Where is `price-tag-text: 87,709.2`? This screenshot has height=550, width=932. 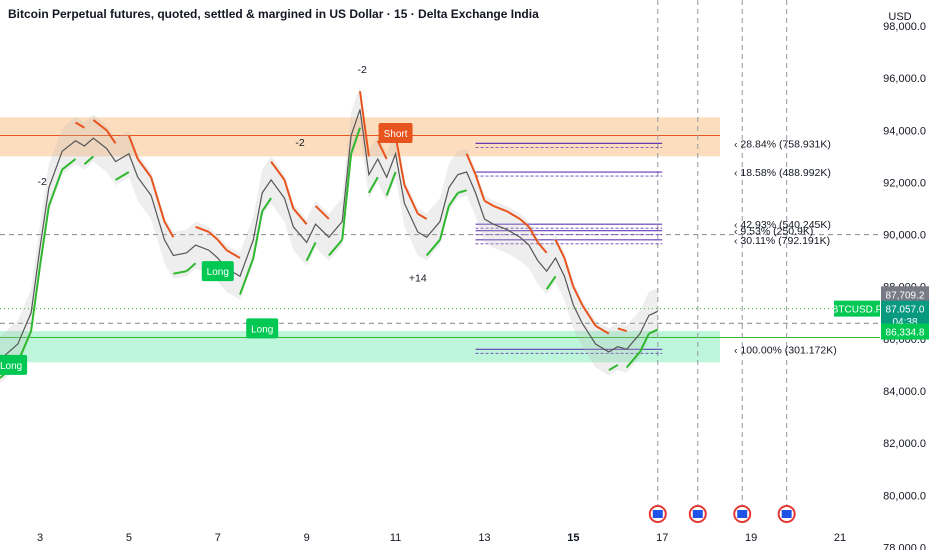
price-tag-text: 87,709.2 is located at coordinates (905, 295).